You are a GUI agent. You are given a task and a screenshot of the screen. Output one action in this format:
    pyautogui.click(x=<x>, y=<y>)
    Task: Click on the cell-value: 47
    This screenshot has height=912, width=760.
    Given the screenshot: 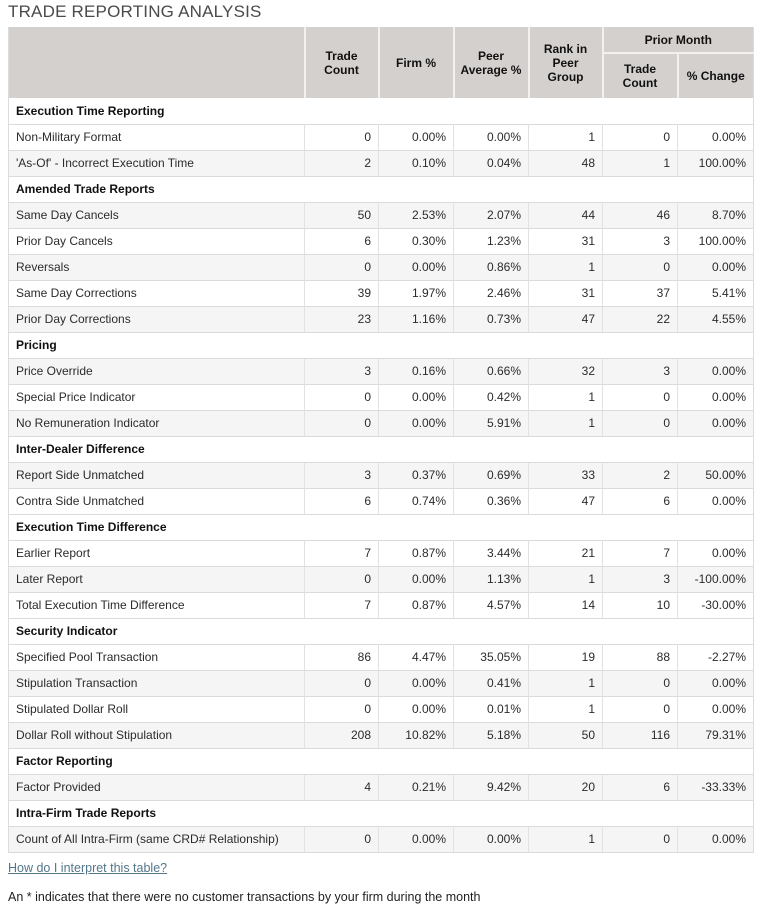 What is the action you would take?
    pyautogui.click(x=565, y=501)
    